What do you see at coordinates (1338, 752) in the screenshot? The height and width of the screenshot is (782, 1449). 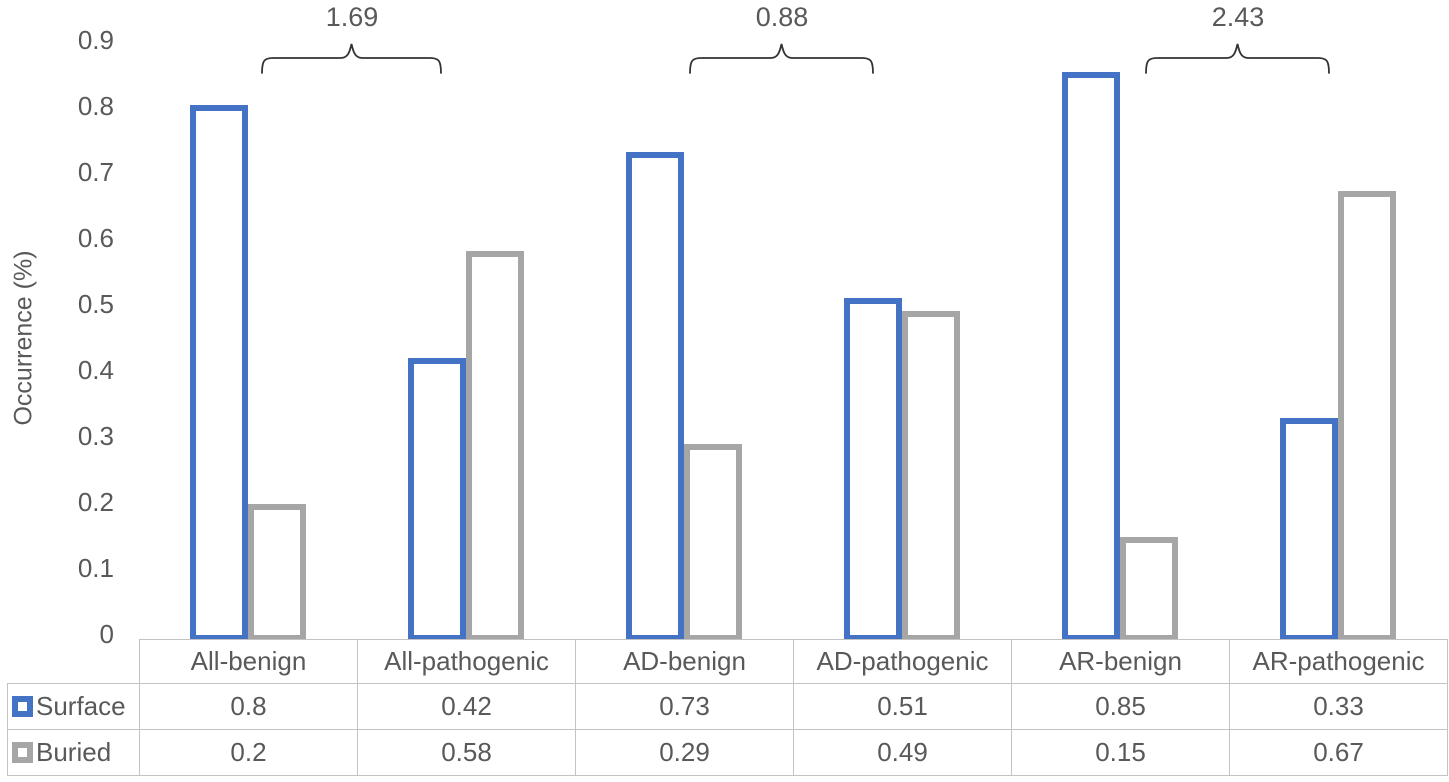 I see `table-value-cell: 0.67` at bounding box center [1338, 752].